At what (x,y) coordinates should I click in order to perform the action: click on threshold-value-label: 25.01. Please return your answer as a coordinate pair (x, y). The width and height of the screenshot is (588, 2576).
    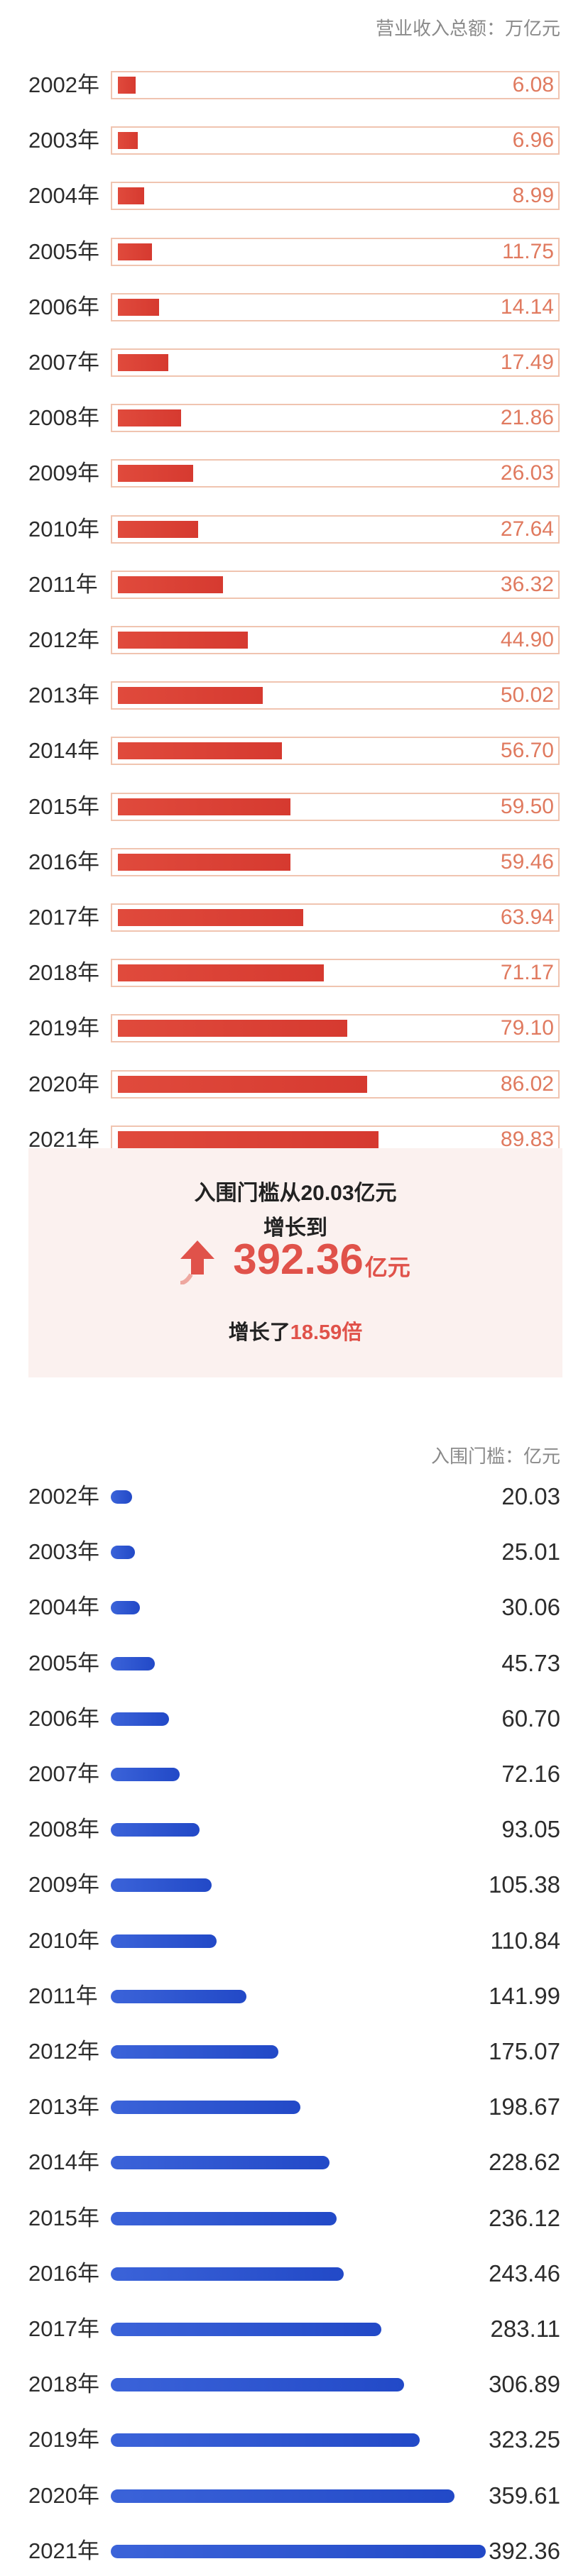
    Looking at the image, I should click on (530, 1552).